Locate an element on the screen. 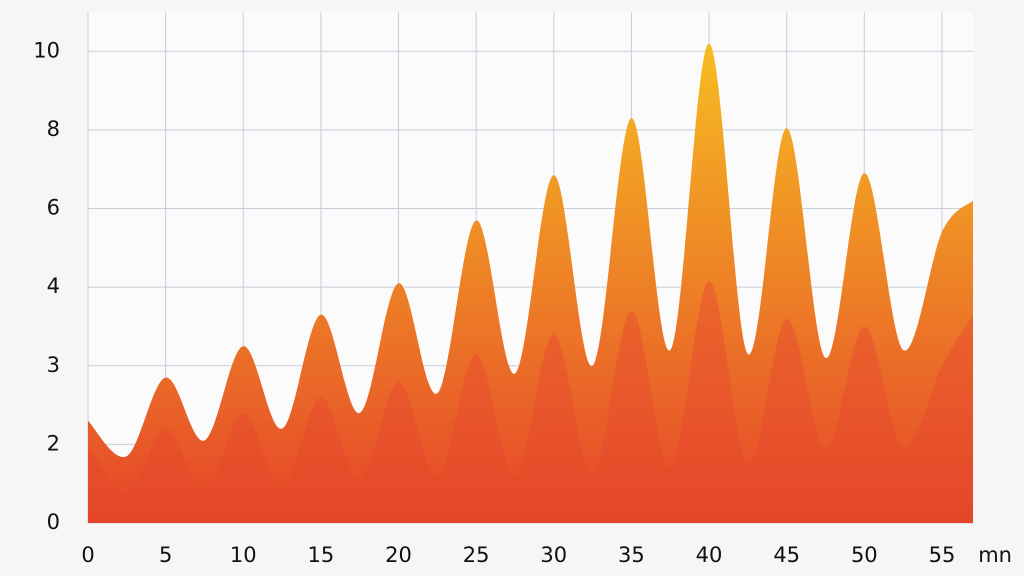 Image resolution: width=1024 pixels, height=576 pixels. x-axis-unit: mn is located at coordinates (995, 555).